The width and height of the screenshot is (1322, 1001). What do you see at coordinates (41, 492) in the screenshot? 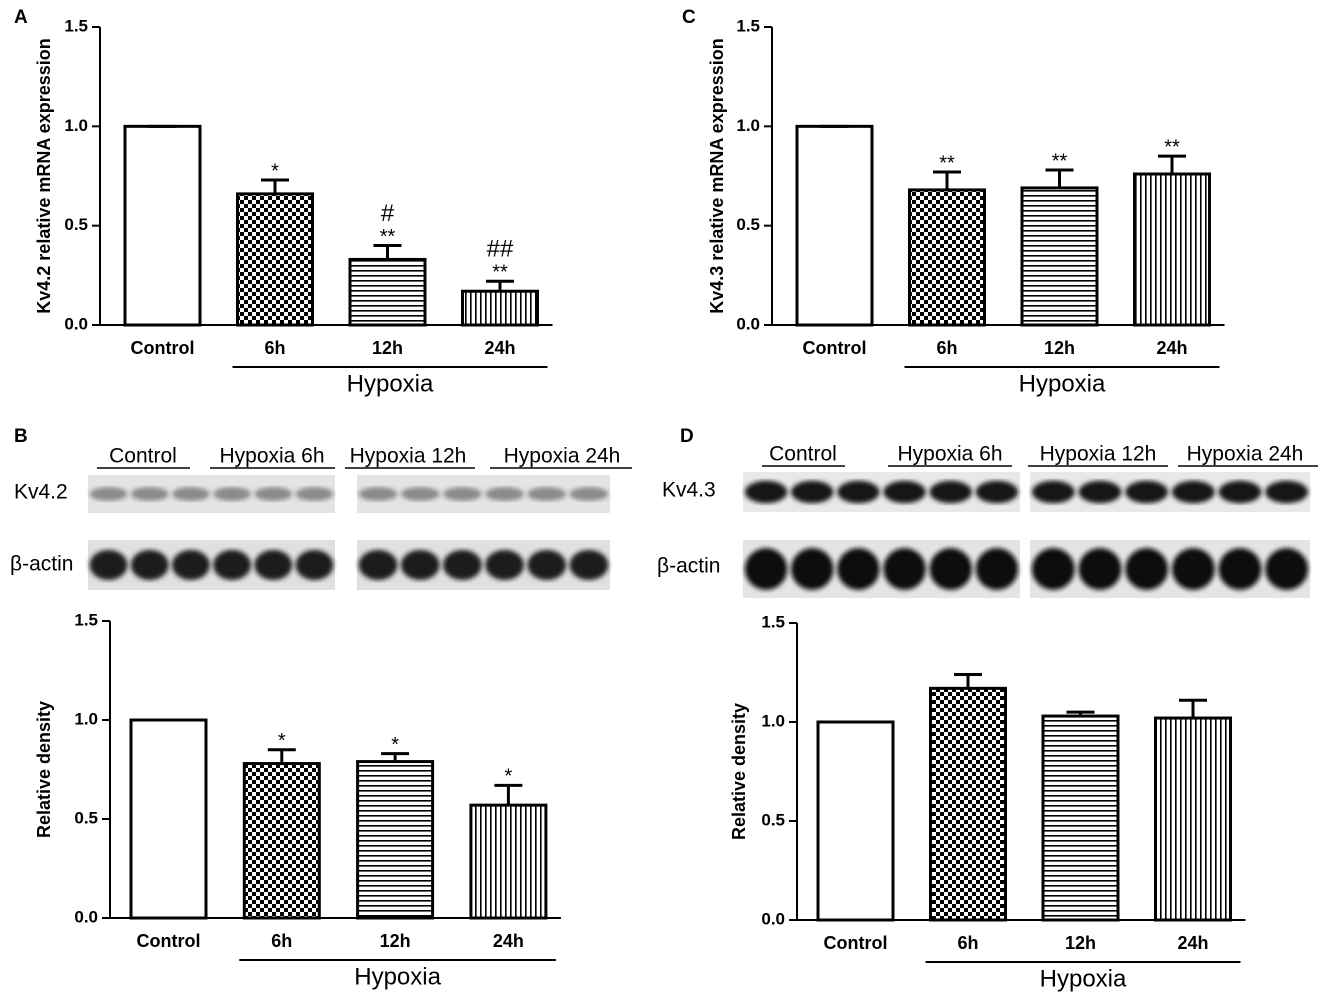
I see `row-label: Kv4.2` at bounding box center [41, 492].